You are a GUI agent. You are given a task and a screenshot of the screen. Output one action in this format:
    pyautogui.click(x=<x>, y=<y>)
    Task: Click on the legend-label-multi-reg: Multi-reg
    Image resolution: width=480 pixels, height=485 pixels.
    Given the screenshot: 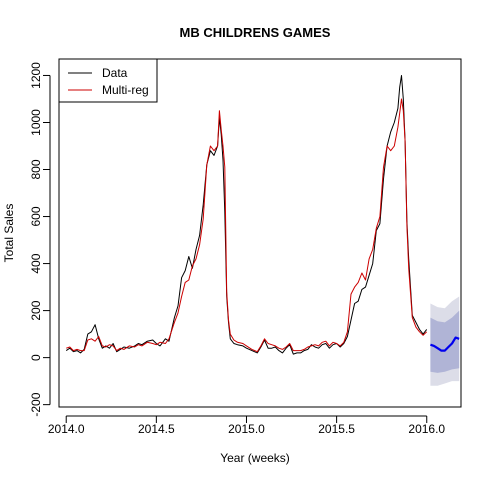 What is the action you would take?
    pyautogui.click(x=125, y=90)
    